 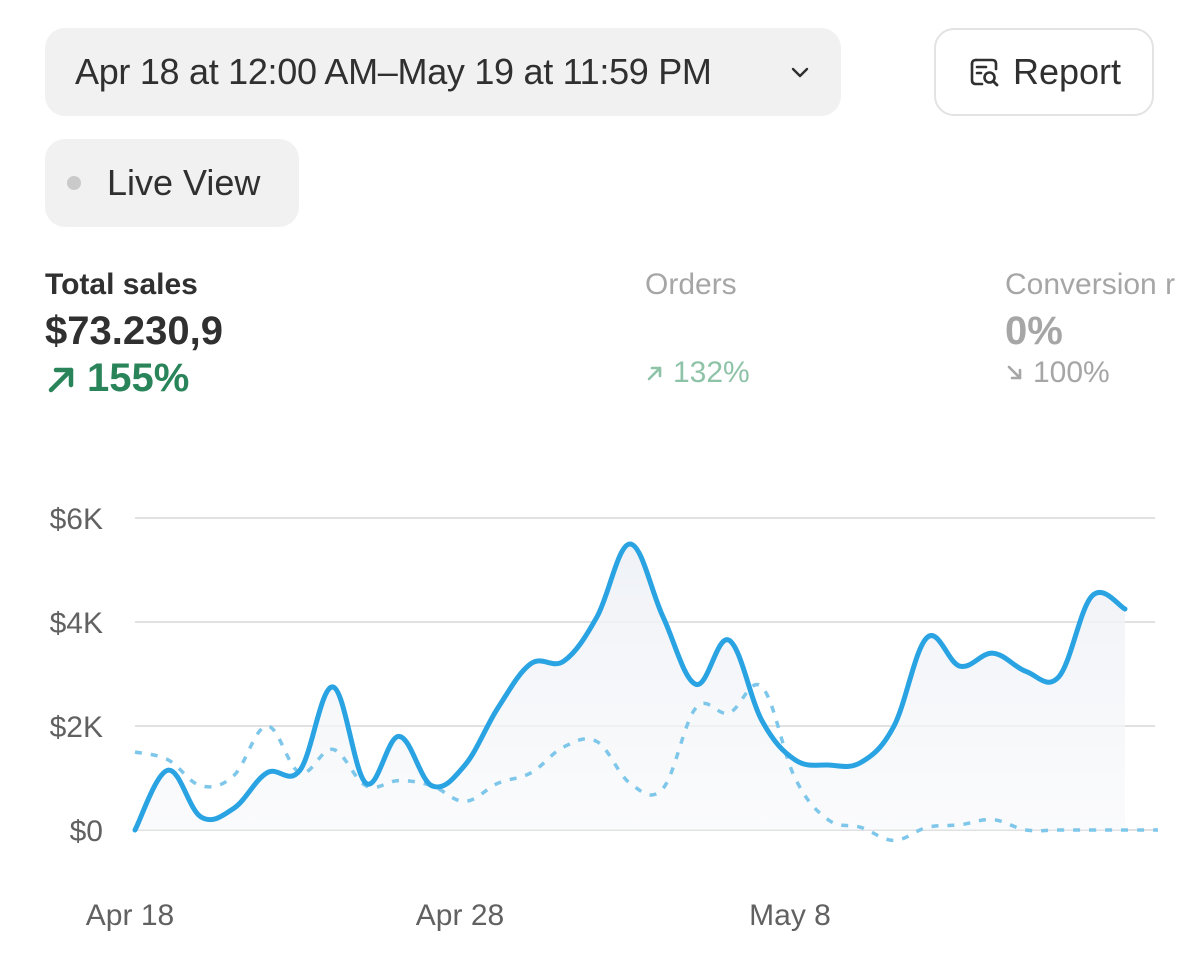 I want to click on report-button-label: Report, so click(x=1067, y=71).